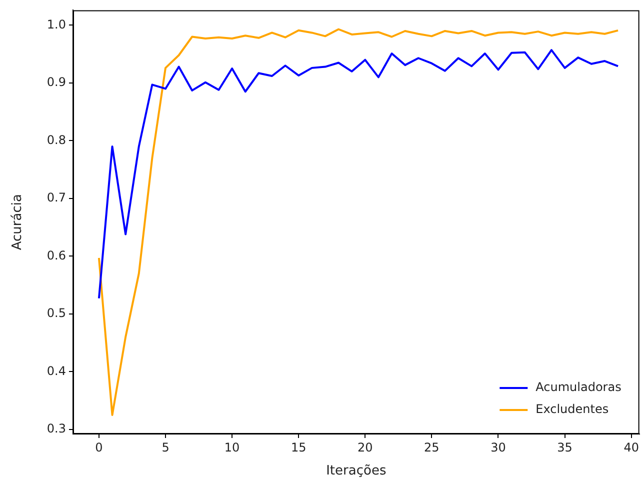 This screenshot has height=487, width=642. I want to click on x-tick-label: 40, so click(631, 447).